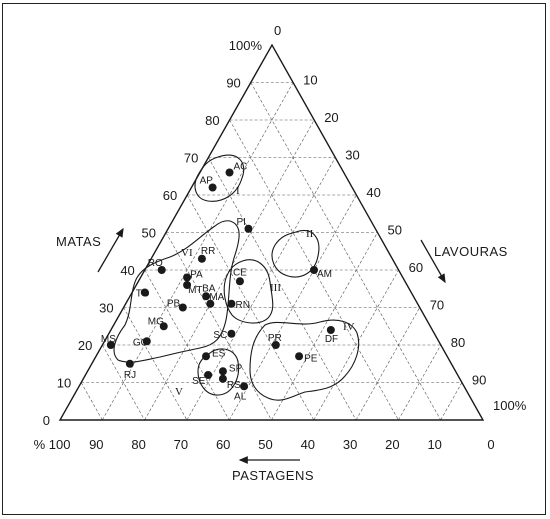  I want to click on point-label-rn: RN, so click(242, 305).